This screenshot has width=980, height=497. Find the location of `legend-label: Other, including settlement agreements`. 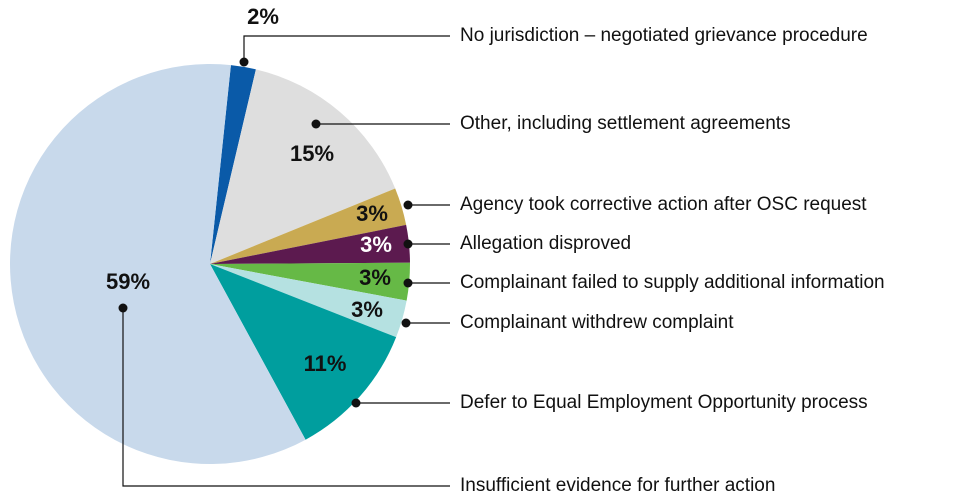

legend-label: Other, including settlement agreements is located at coordinates (625, 123).